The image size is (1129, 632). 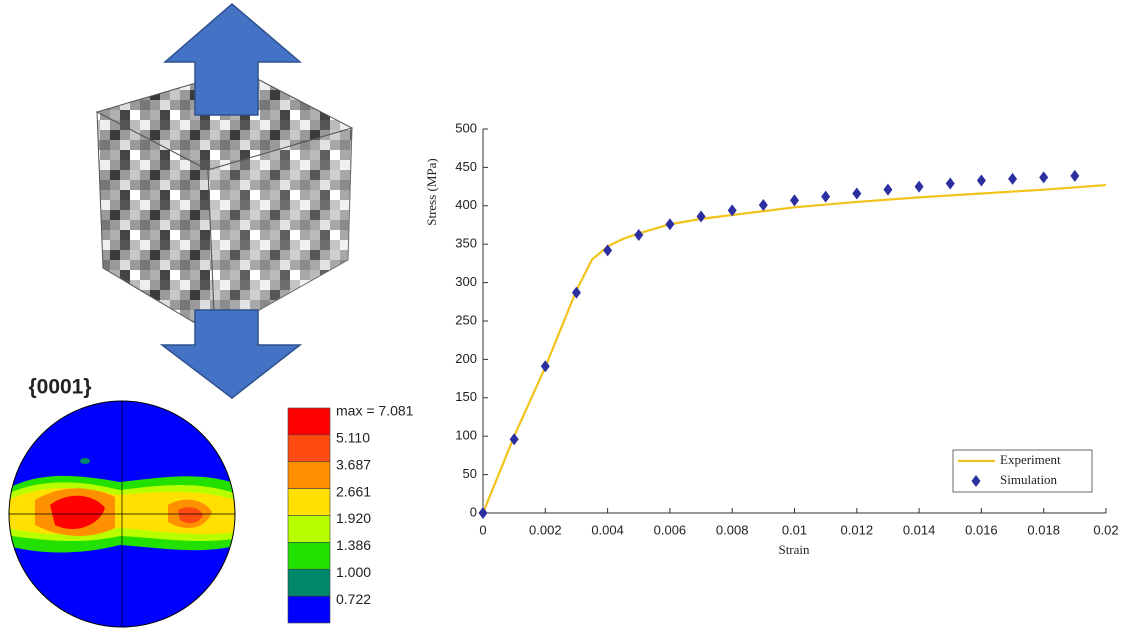 I want to click on y-tick-label: 0, so click(x=473, y=511).